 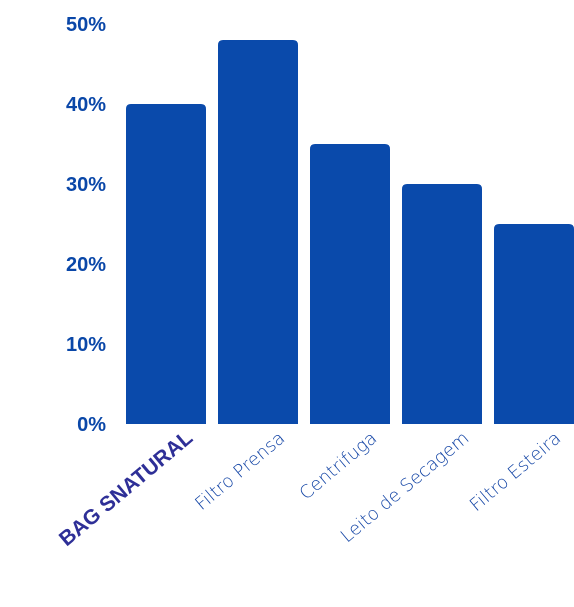 I want to click on y-tick-label: 20%, so click(x=86, y=265).